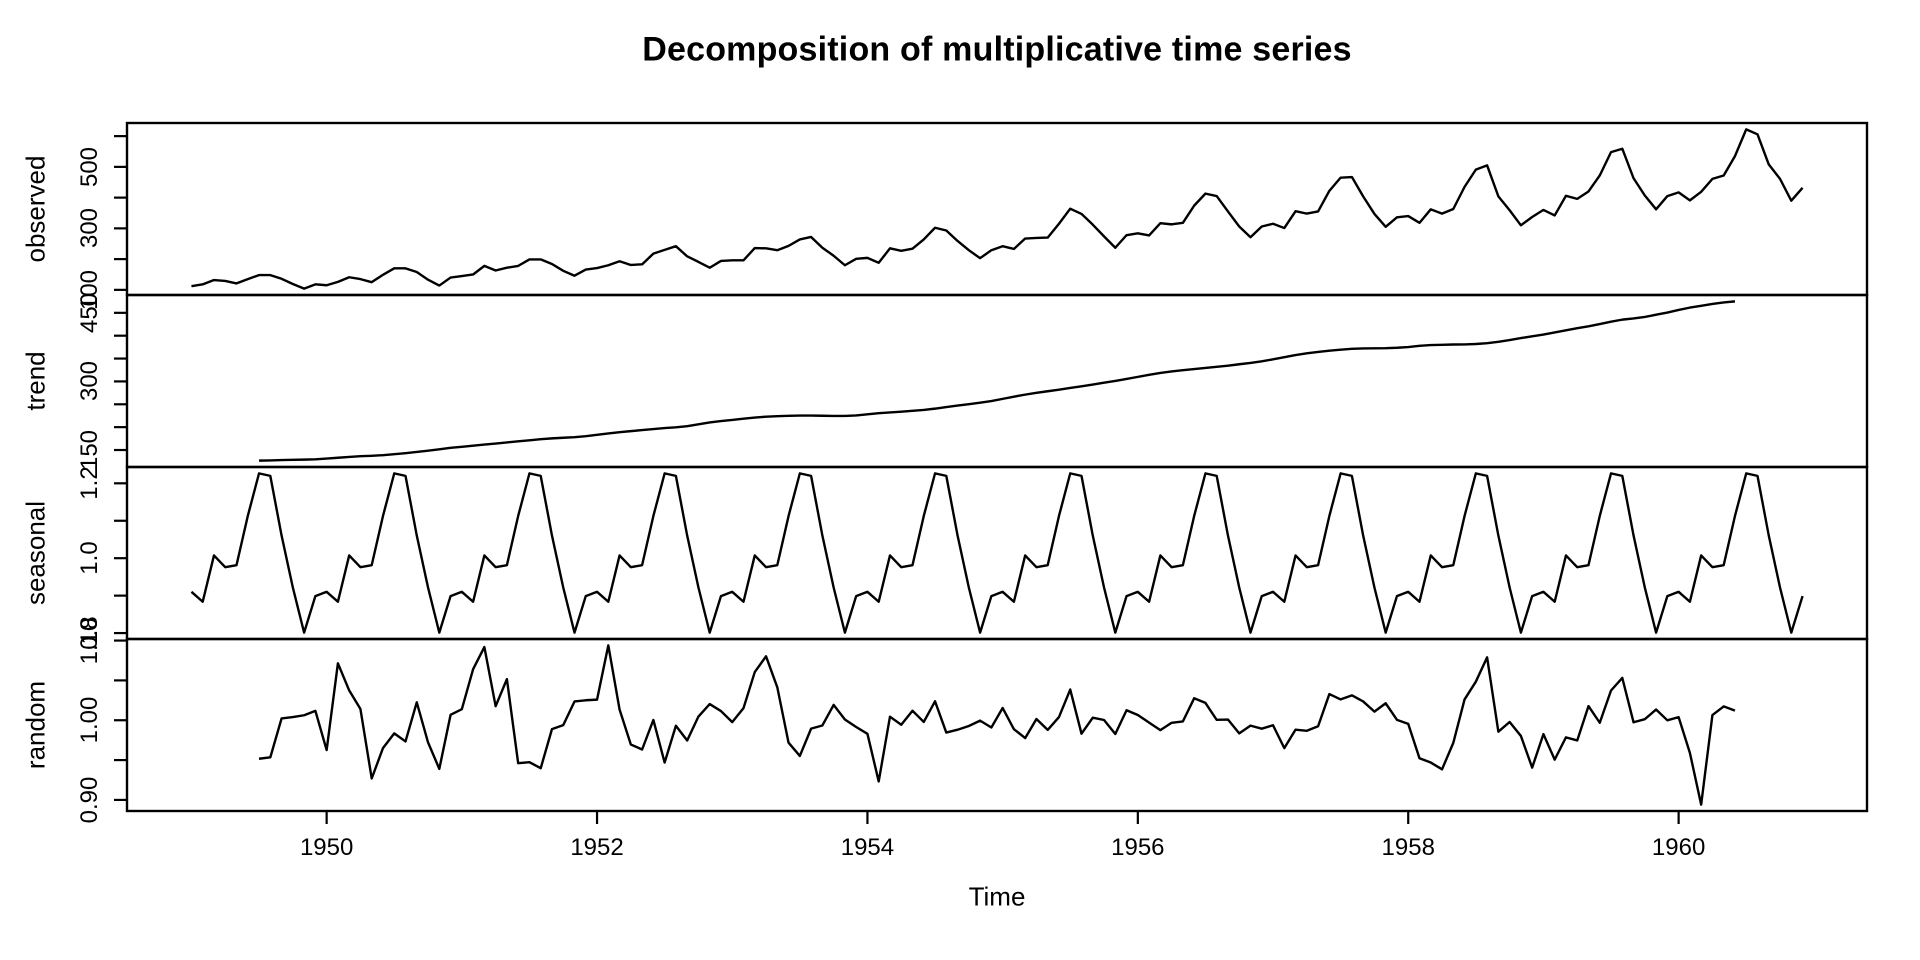 Image resolution: width=1920 pixels, height=960 pixels. Describe the element at coordinates (89, 166) in the screenshot. I see `y-tick-label: 500` at that location.